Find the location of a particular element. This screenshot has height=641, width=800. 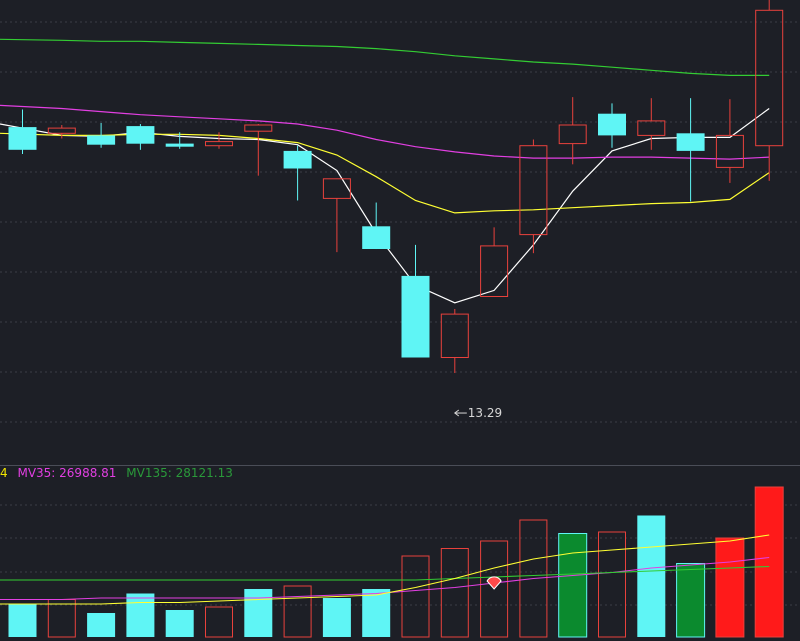

mv10-line is located at coordinates (385, 569).